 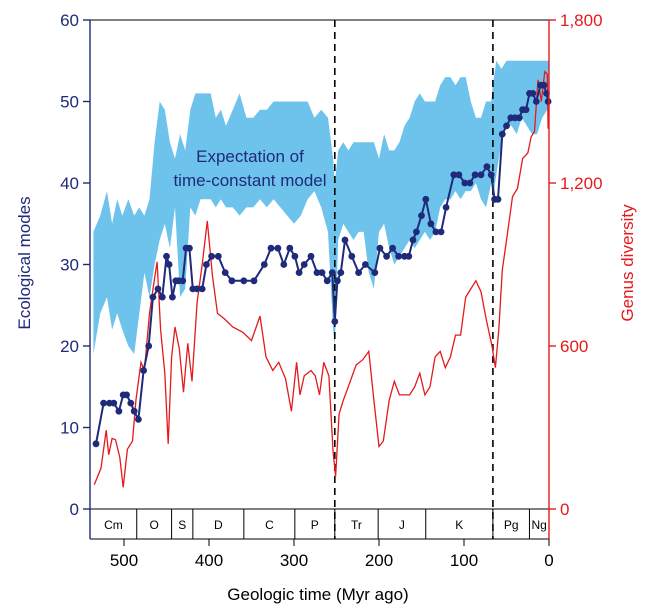 What do you see at coordinates (459, 525) in the screenshot?
I see `period-label: K` at bounding box center [459, 525].